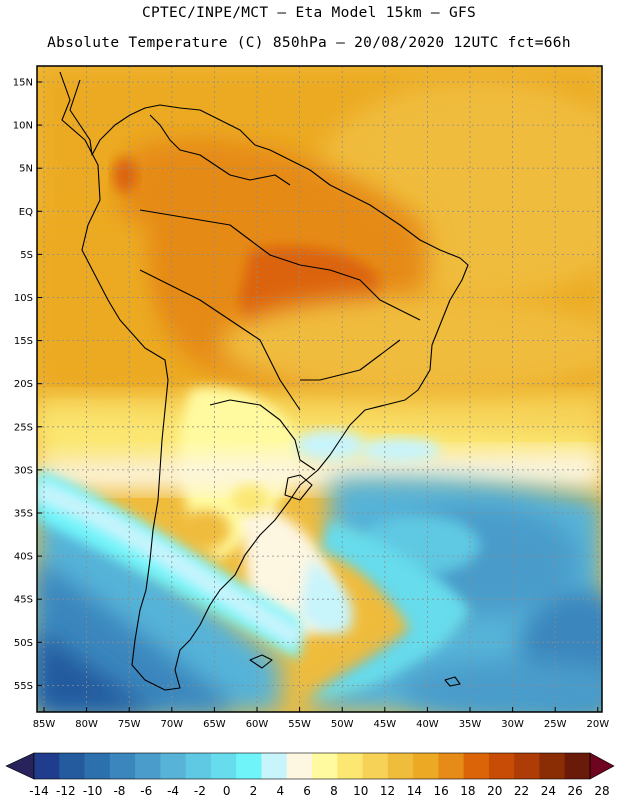  I want to click on lat-label: EQ, so click(26, 212).